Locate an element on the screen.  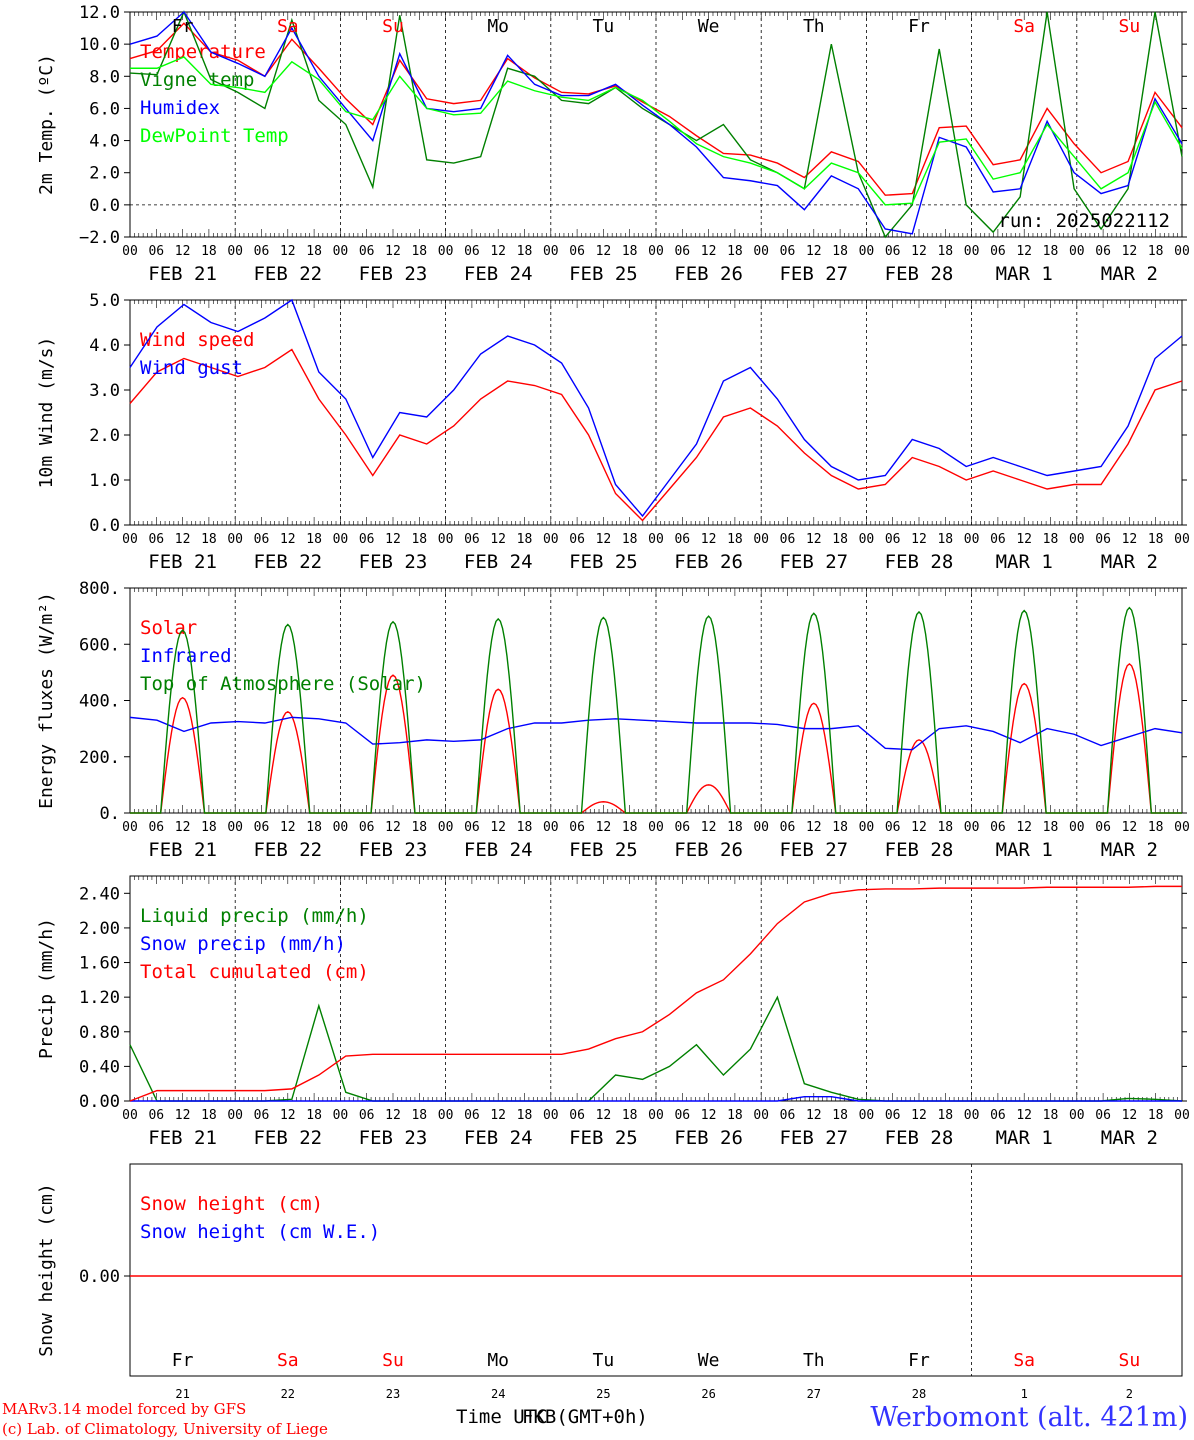
legend-entry: Temperature is located at coordinates (203, 52).